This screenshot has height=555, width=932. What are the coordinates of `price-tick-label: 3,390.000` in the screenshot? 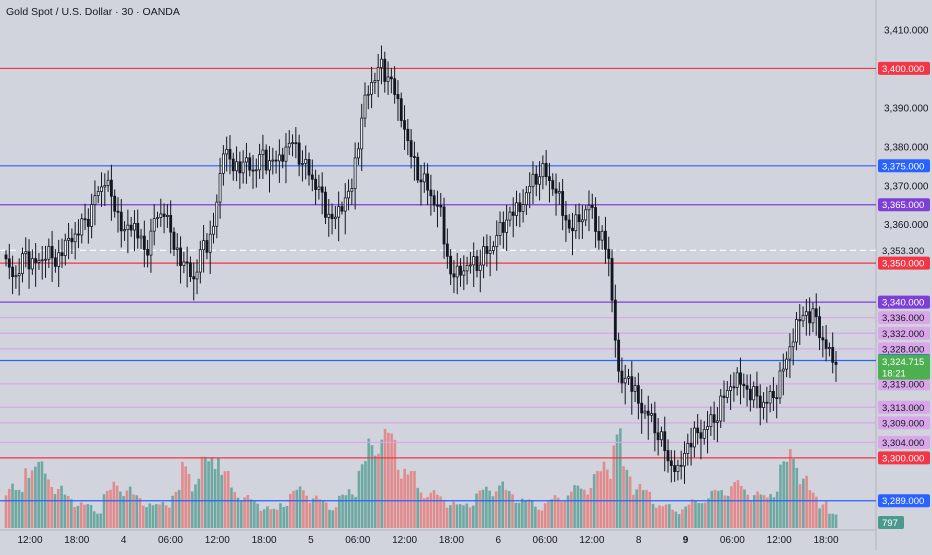 It's located at (906, 108).